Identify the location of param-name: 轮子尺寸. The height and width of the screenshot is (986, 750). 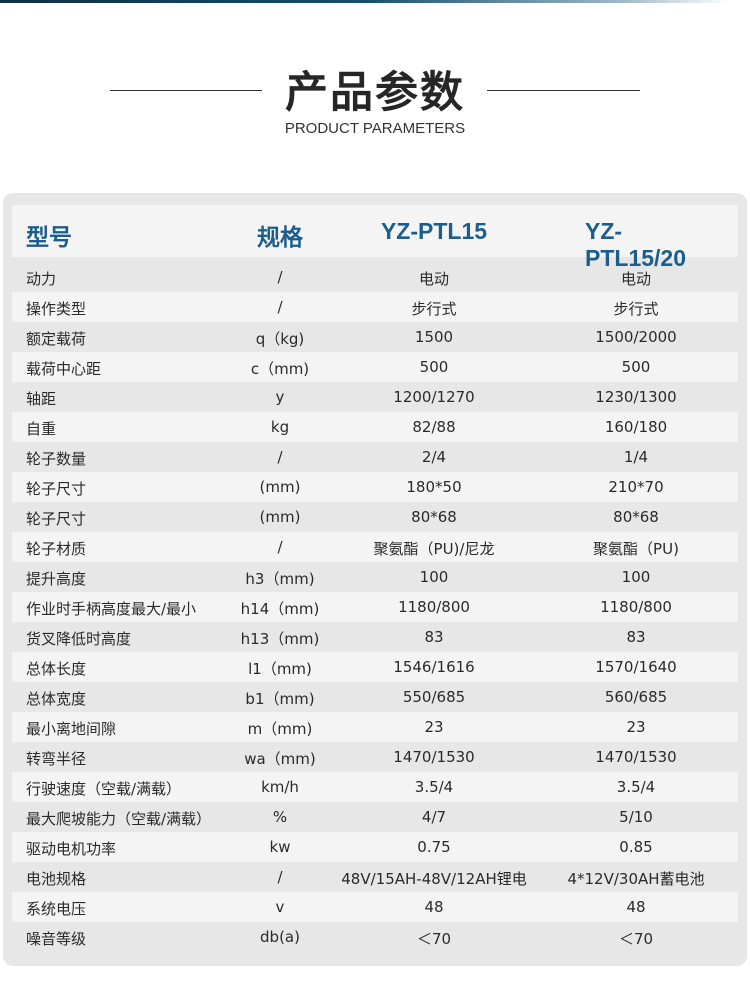
(56, 519).